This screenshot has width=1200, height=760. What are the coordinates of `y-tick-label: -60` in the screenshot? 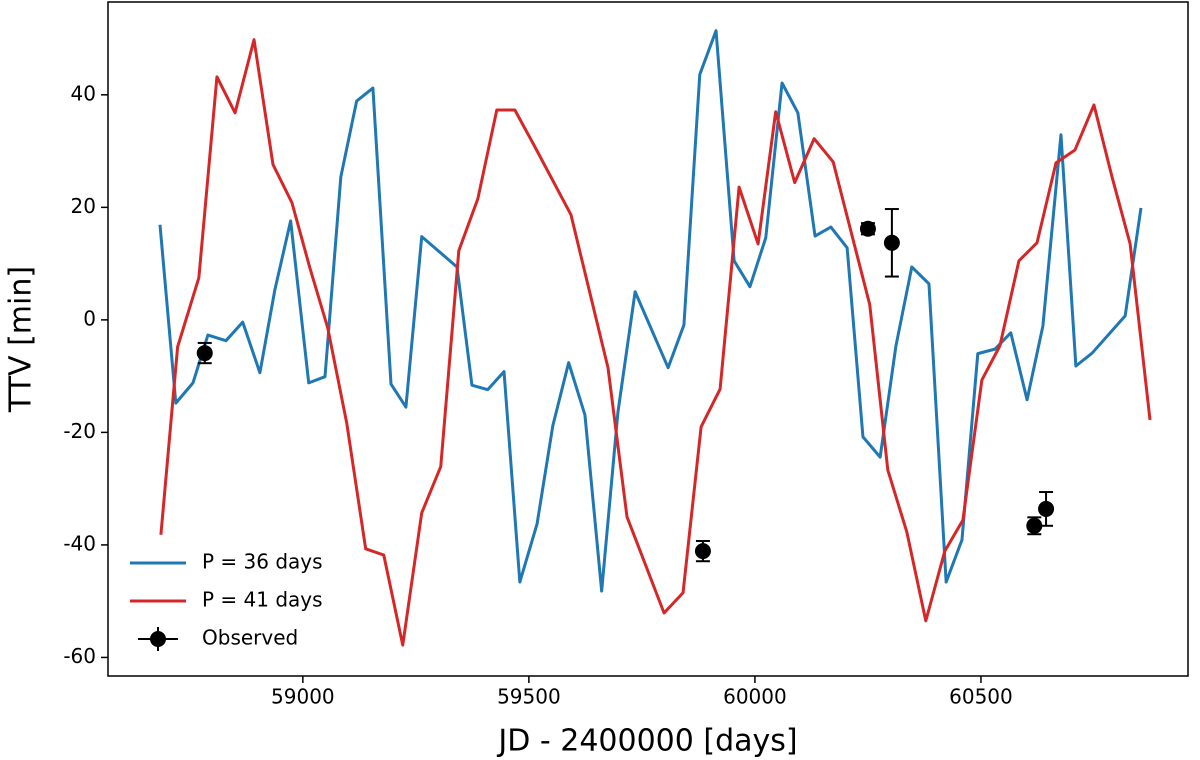 It's located at (79, 656).